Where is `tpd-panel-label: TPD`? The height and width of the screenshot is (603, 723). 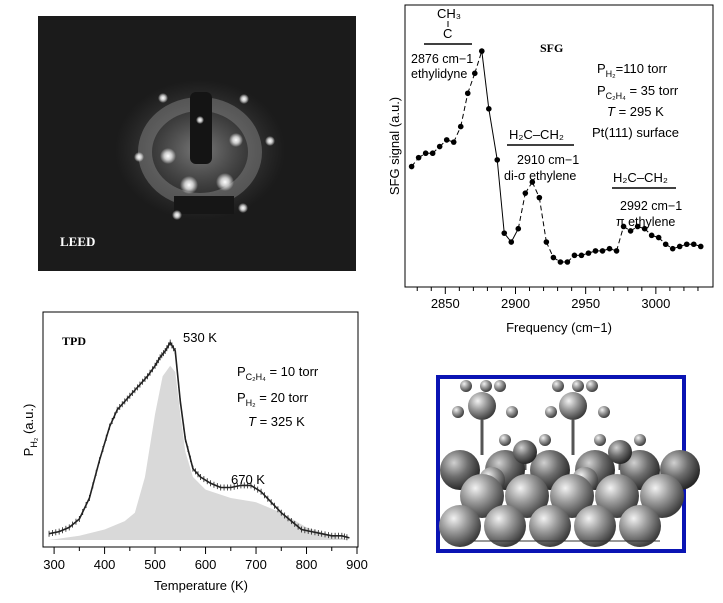
tpd-panel-label: TPD is located at coordinates (74, 341).